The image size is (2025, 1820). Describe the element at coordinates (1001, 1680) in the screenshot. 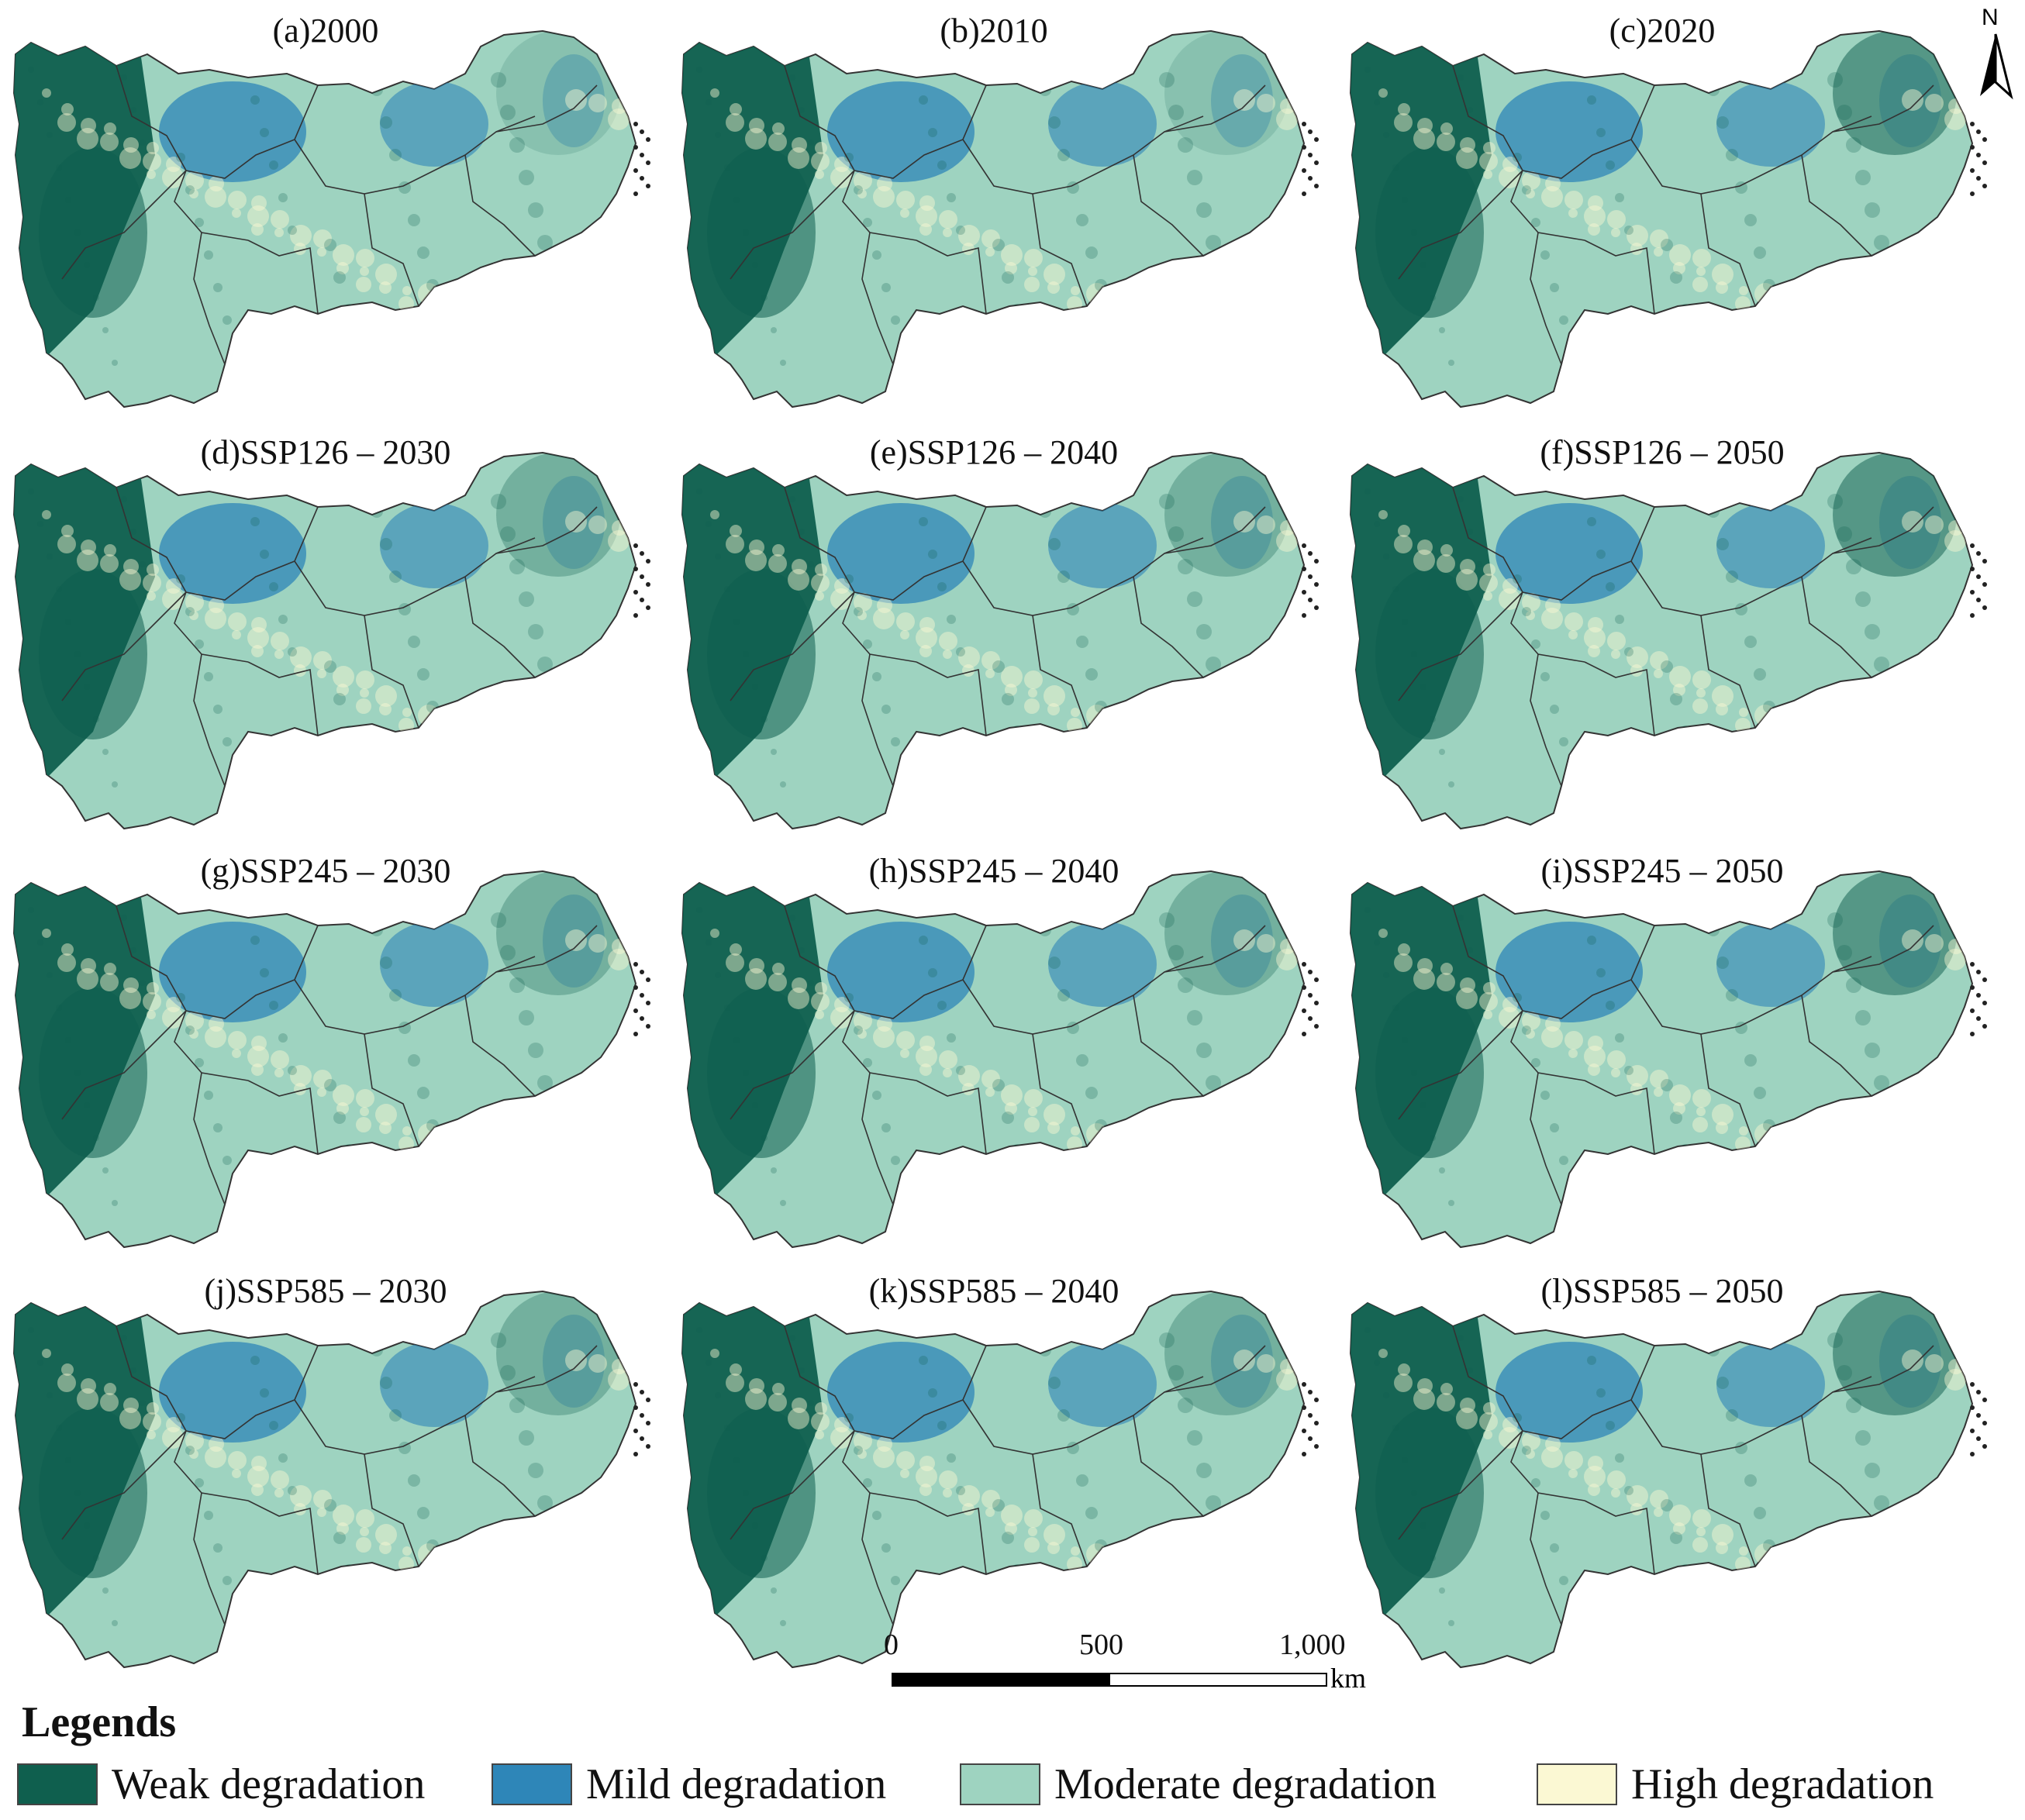

I see `scale-bar-black-segment` at that location.